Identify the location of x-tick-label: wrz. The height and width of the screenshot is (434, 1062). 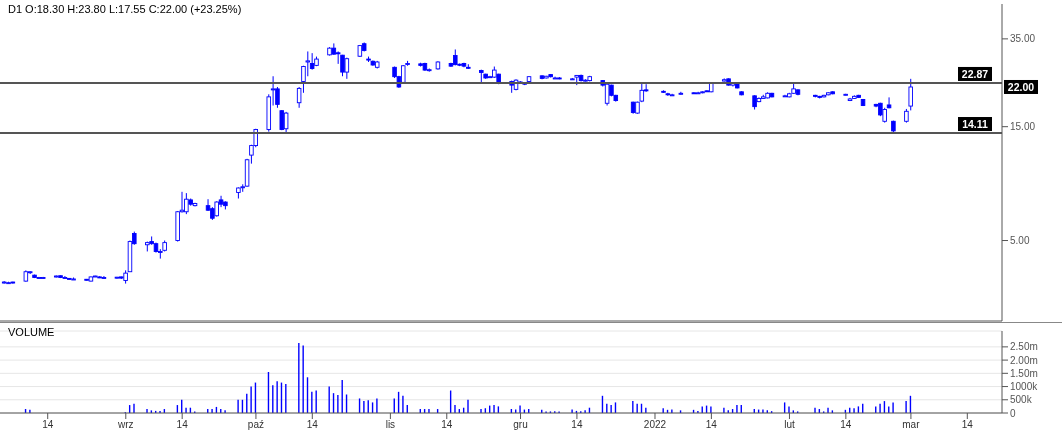
(125, 425).